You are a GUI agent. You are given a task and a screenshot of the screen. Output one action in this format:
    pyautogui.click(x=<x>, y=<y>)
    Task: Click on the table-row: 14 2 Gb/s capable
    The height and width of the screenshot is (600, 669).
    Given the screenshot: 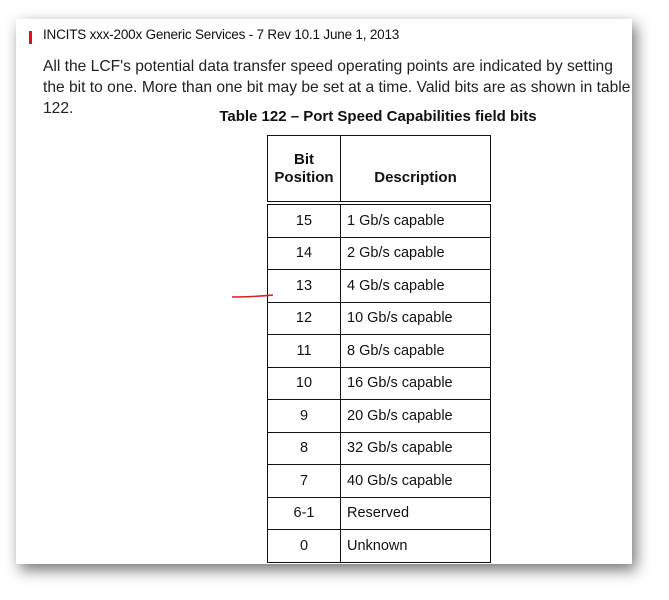 What is the action you would take?
    pyautogui.click(x=379, y=253)
    